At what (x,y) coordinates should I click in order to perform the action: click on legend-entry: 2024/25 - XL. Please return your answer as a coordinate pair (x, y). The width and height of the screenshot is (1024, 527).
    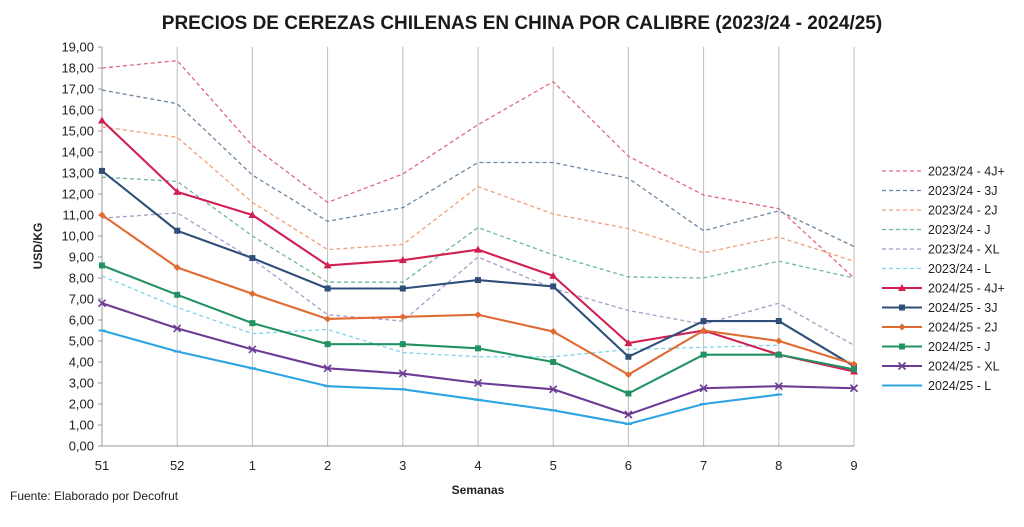
    Looking at the image, I should click on (941, 367).